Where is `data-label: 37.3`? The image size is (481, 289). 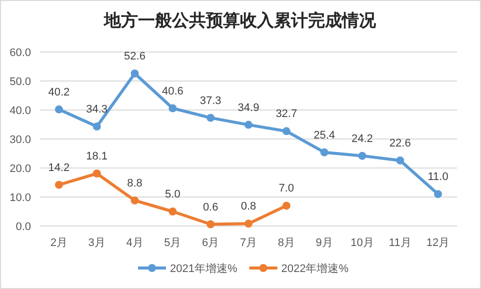 data-label: 37.3 is located at coordinates (211, 100).